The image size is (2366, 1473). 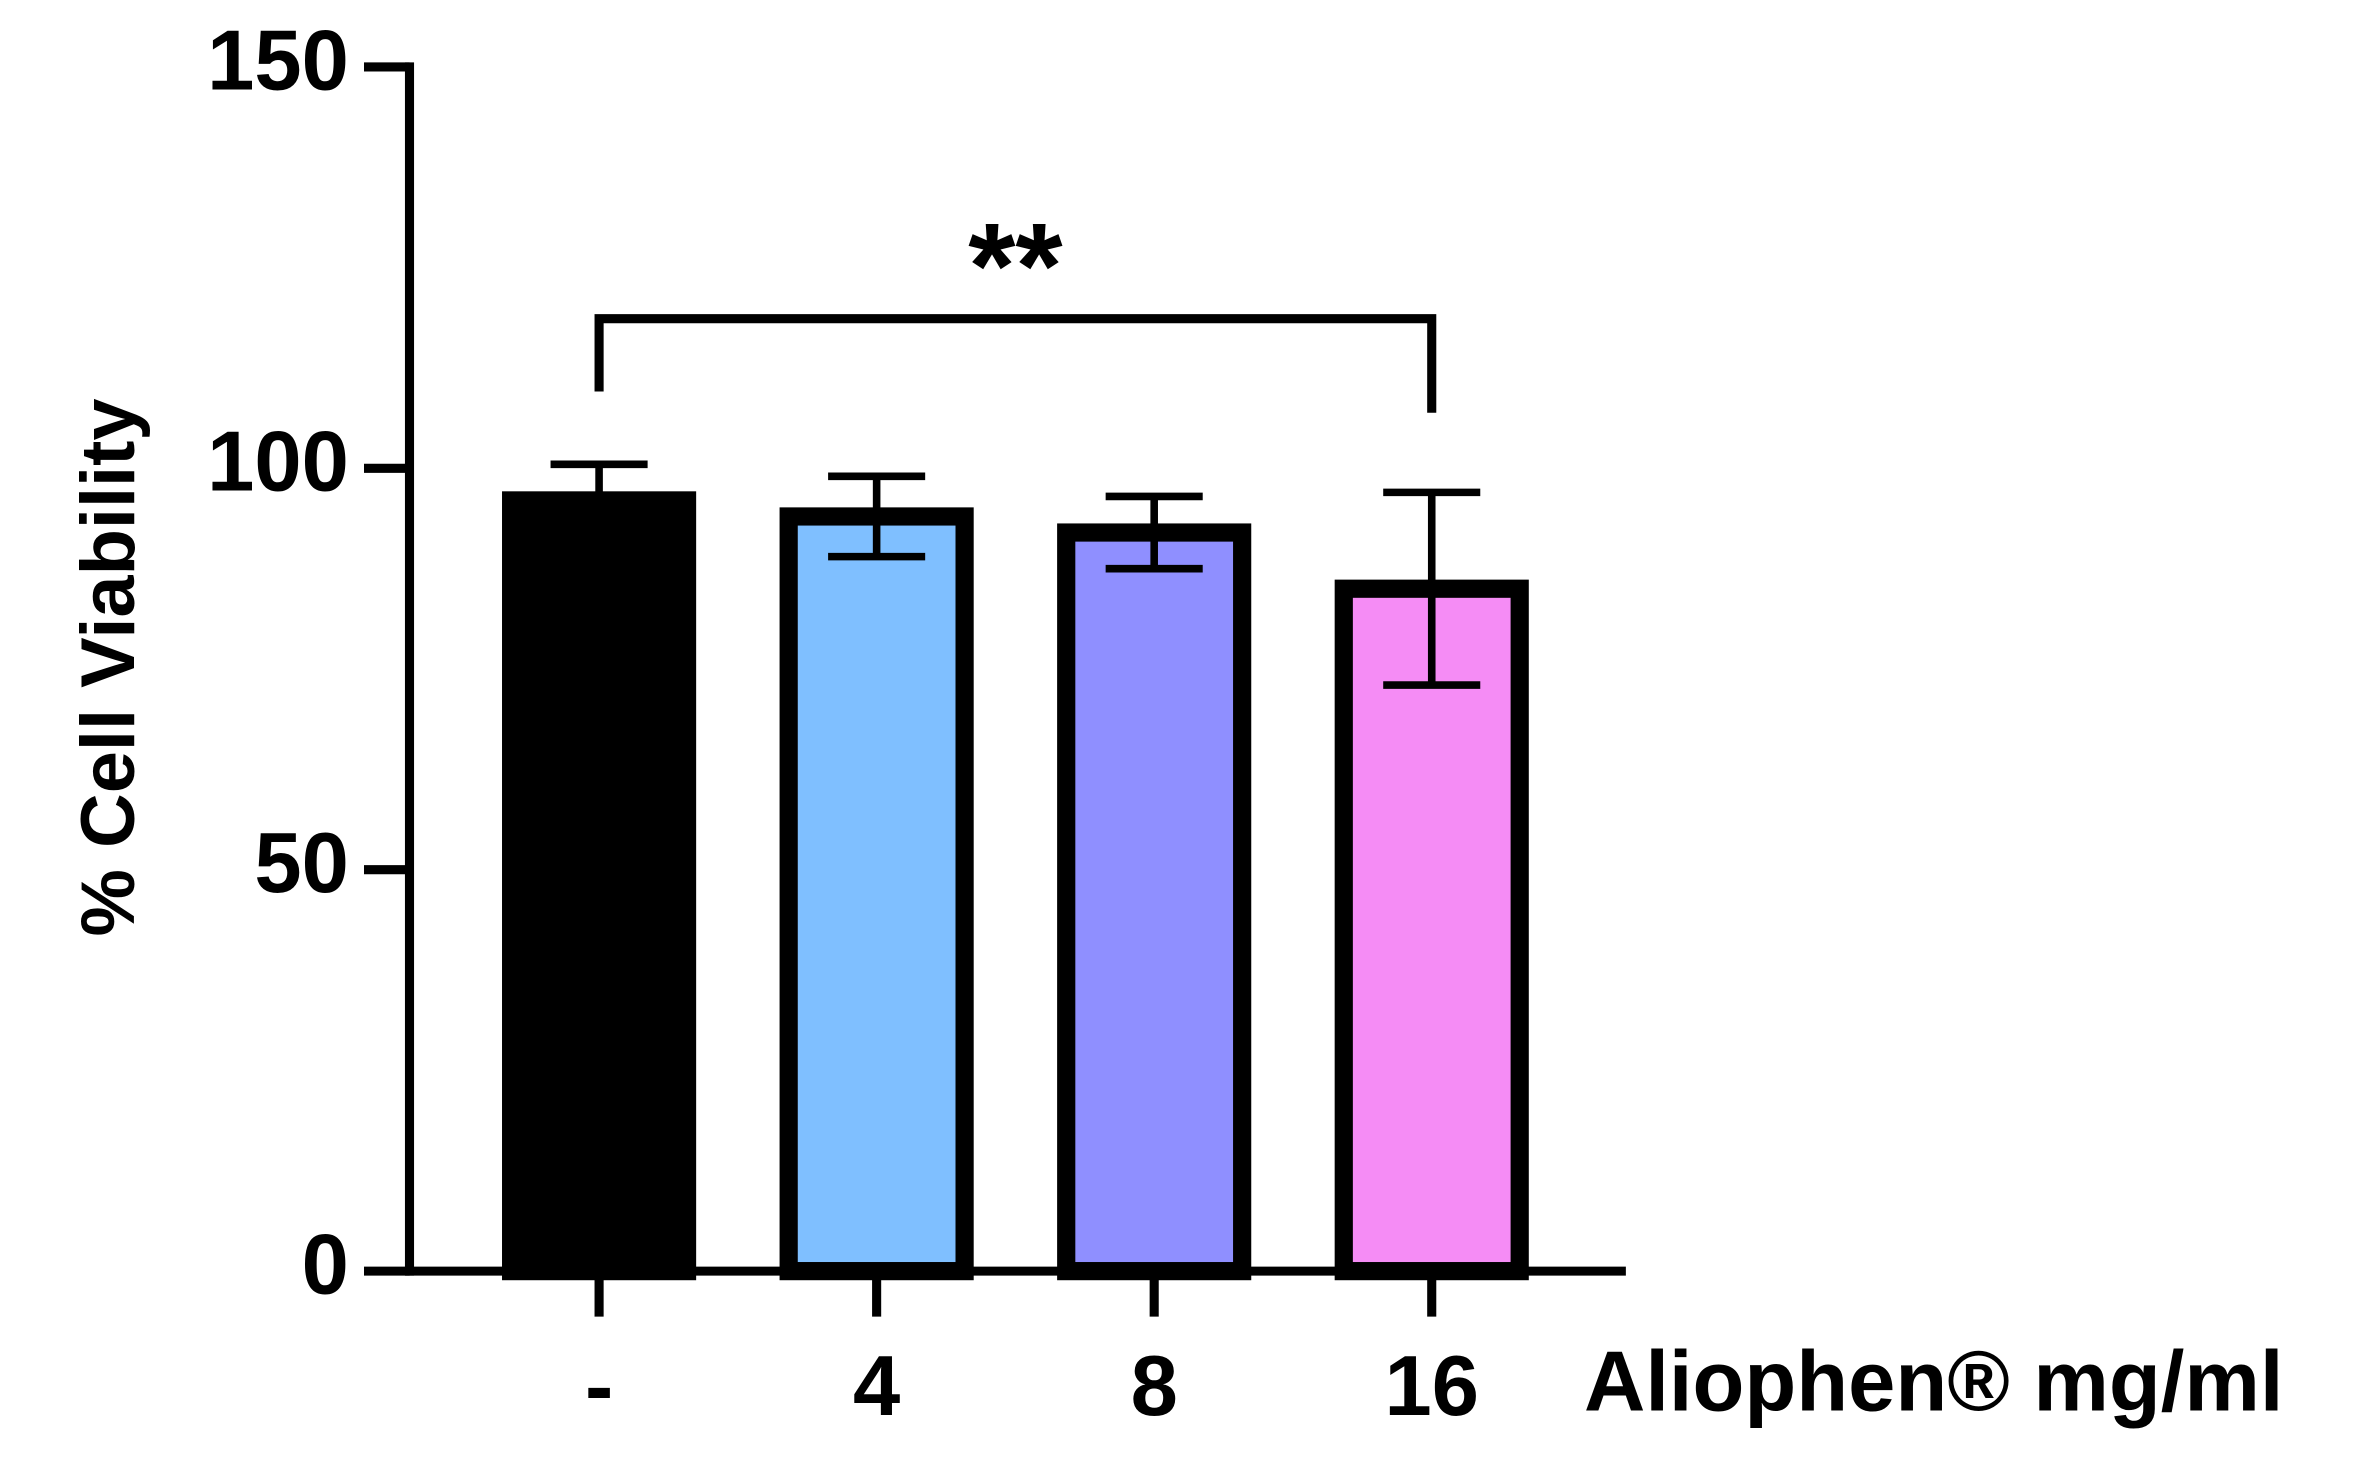 What do you see at coordinates (325, 1264) in the screenshot?
I see `y-tick-label: 0` at bounding box center [325, 1264].